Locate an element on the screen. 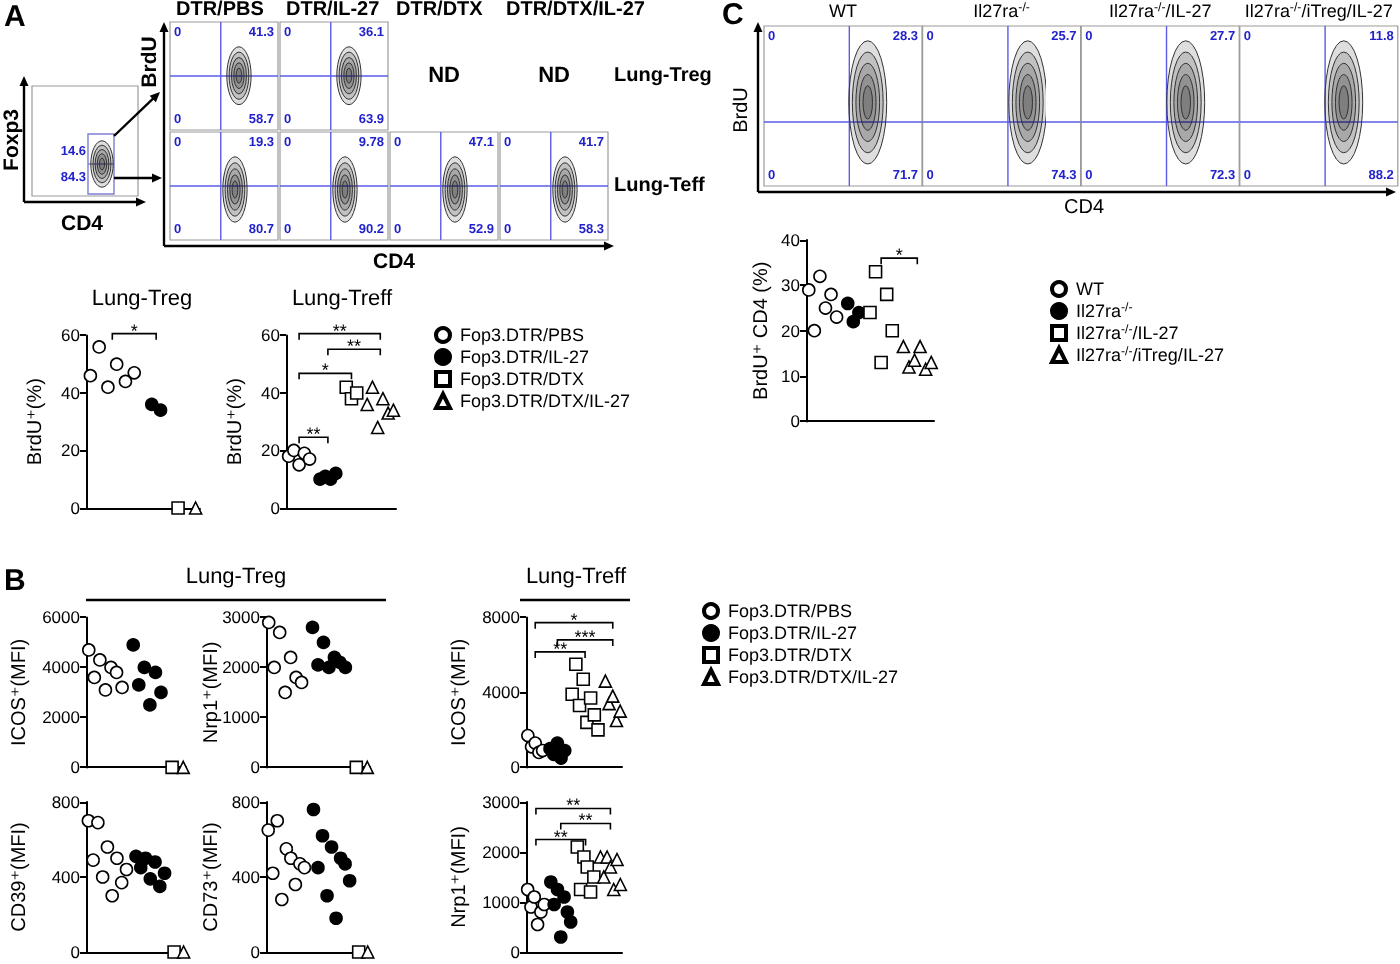 This screenshot has width=1400, height=964. category-label: DTR/PBS is located at coordinates (220, 10).